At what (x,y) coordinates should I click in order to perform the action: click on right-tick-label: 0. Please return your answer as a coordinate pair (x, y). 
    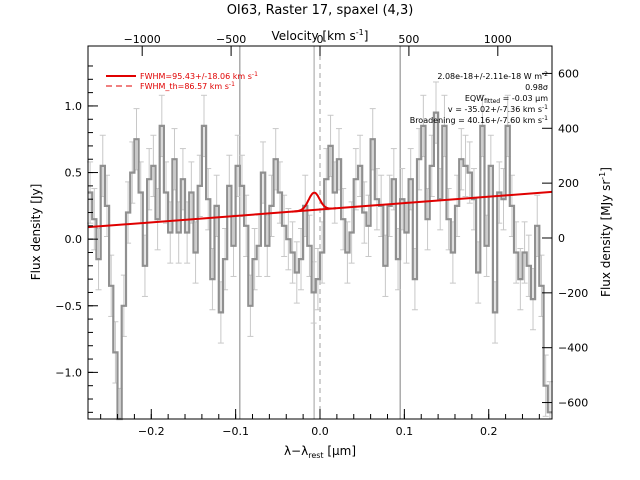
    Looking at the image, I should click on (561, 238).